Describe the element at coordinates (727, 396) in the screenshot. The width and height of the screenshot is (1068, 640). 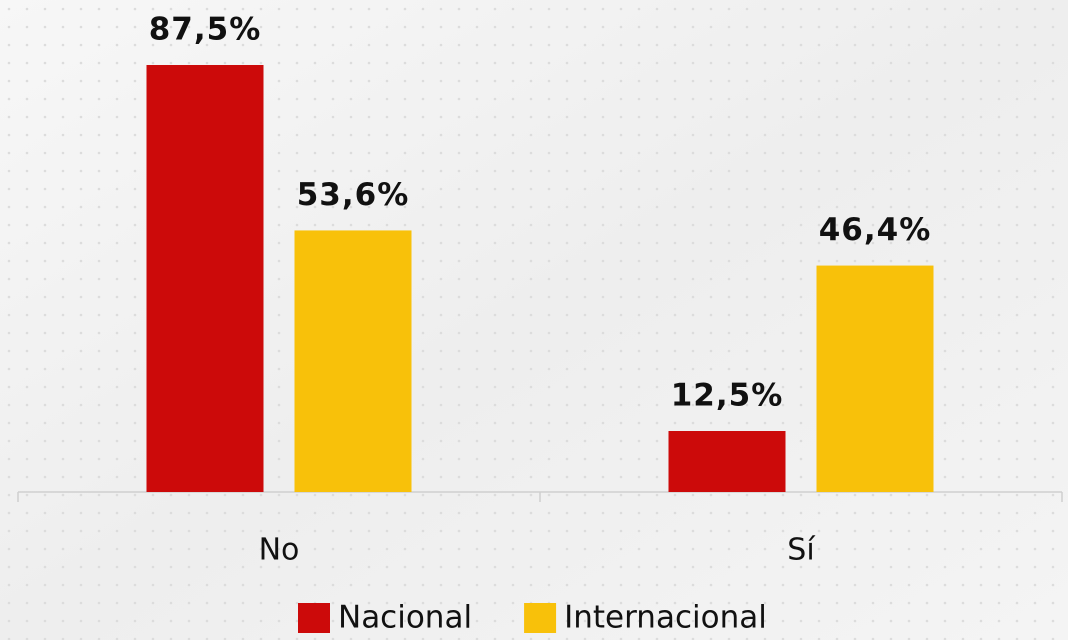
I see `value-label: 12,5%` at that location.